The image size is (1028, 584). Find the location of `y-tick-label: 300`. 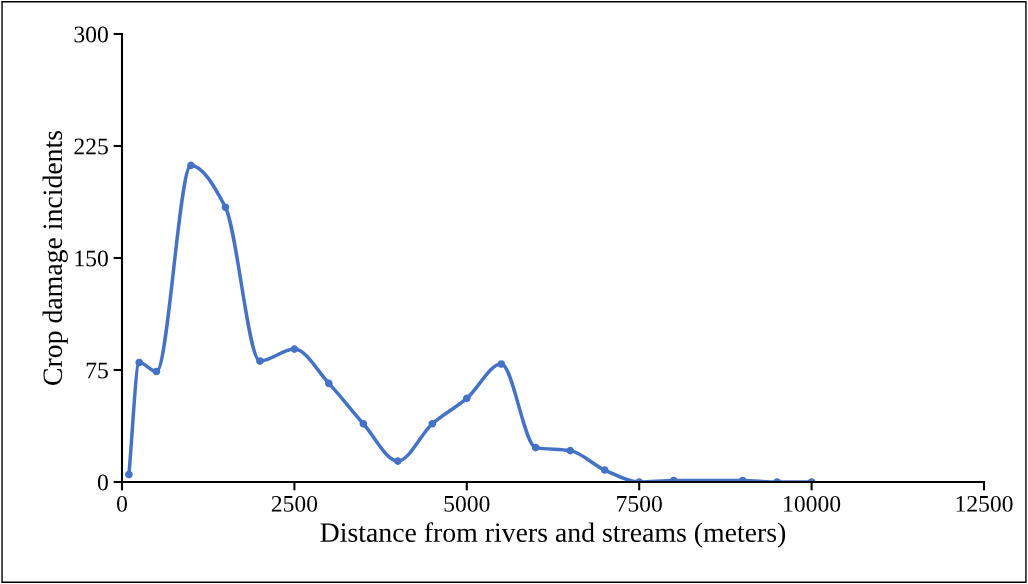

y-tick-label: 300 is located at coordinates (91, 34).